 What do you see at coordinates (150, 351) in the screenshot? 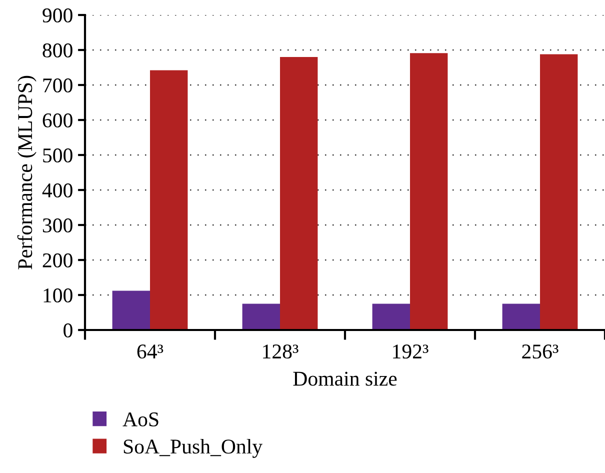
I see `x-tick-label: 64³` at bounding box center [150, 351].